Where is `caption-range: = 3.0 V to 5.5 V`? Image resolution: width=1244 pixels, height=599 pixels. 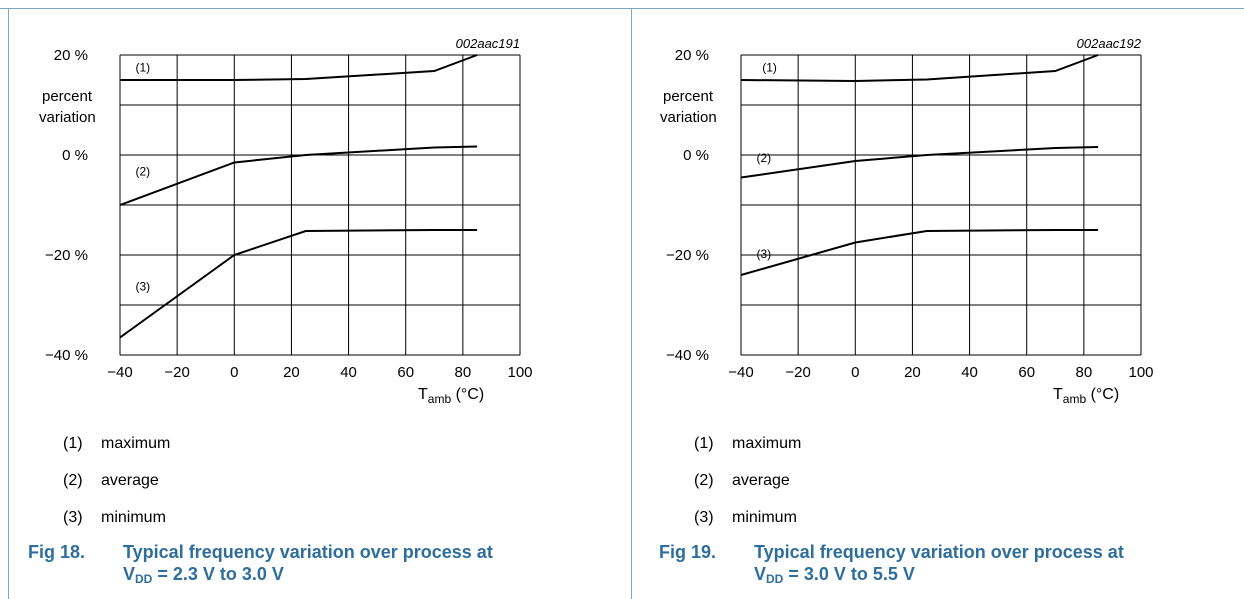 caption-range: = 3.0 V to 5.5 V is located at coordinates (849, 574).